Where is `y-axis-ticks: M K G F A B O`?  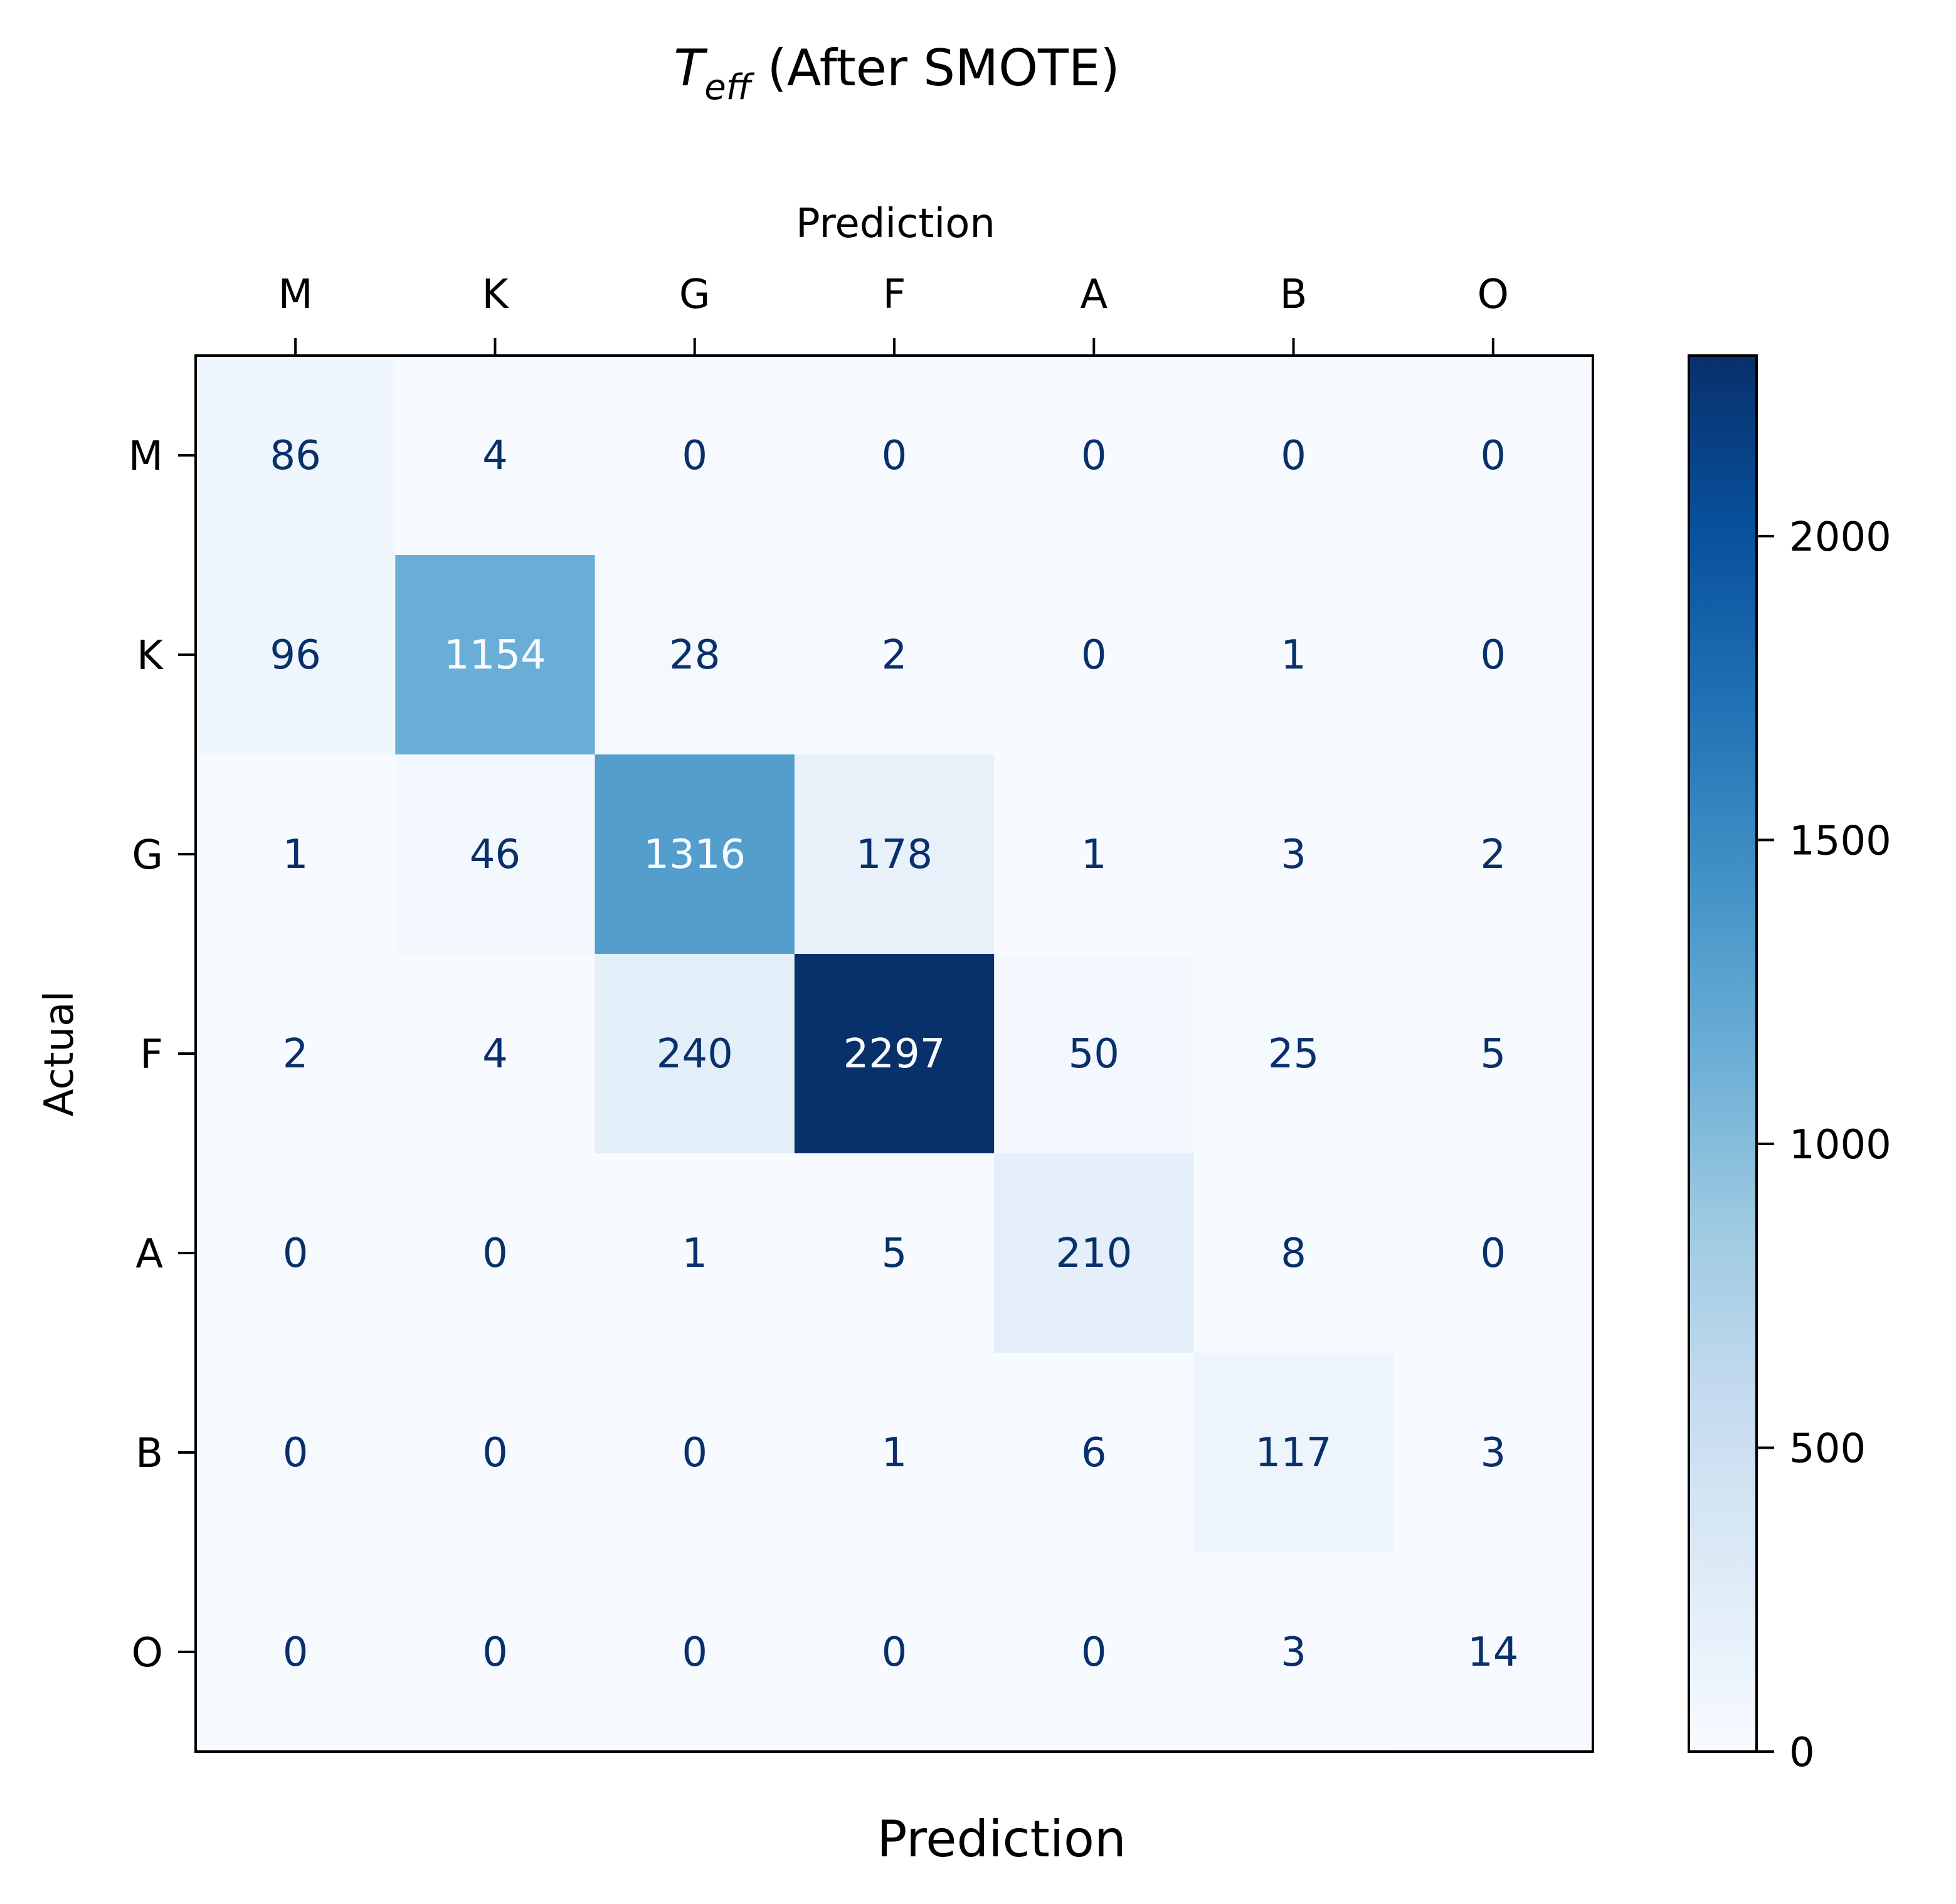
y-axis-ticks: M K G F A B O is located at coordinates (162, 1054).